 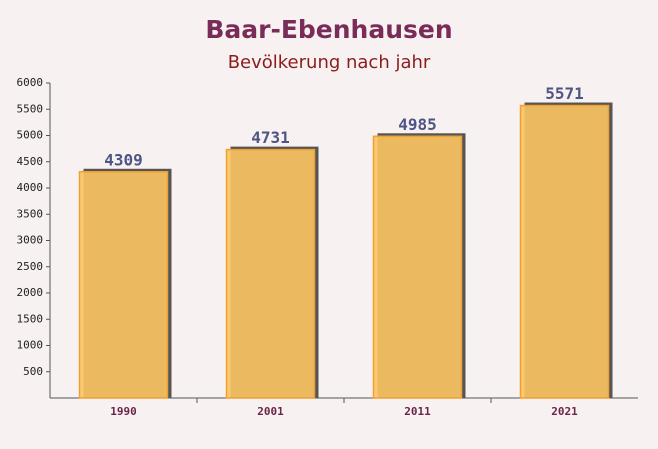 I want to click on chart-subtitle: Bevölkerung nach jahr, so click(x=329, y=62).